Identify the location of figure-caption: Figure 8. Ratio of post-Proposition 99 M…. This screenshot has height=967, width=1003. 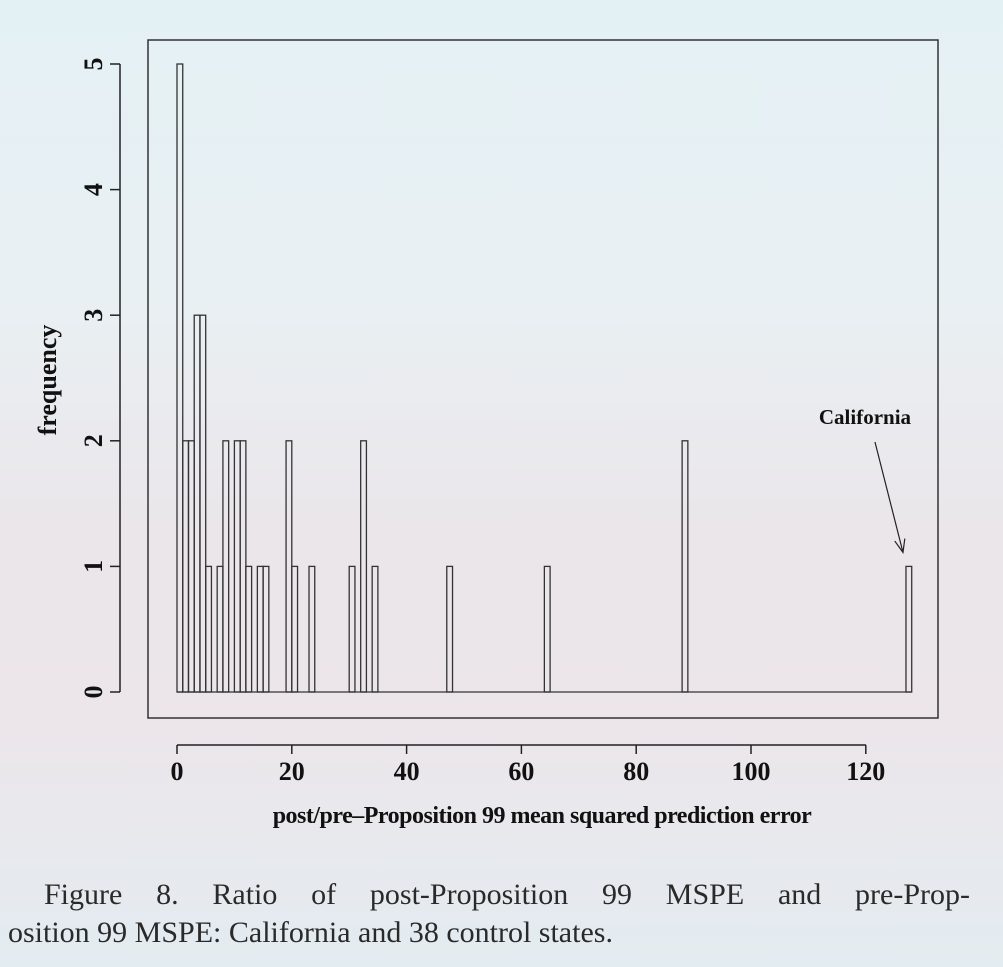
(489, 914).